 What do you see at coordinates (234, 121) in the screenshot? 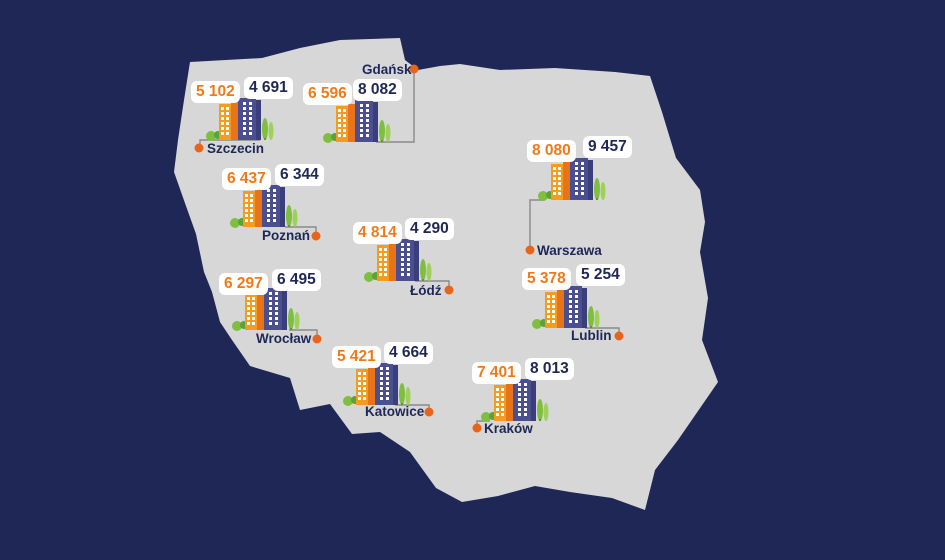
I see `szczecin-building-orange-side` at bounding box center [234, 121].